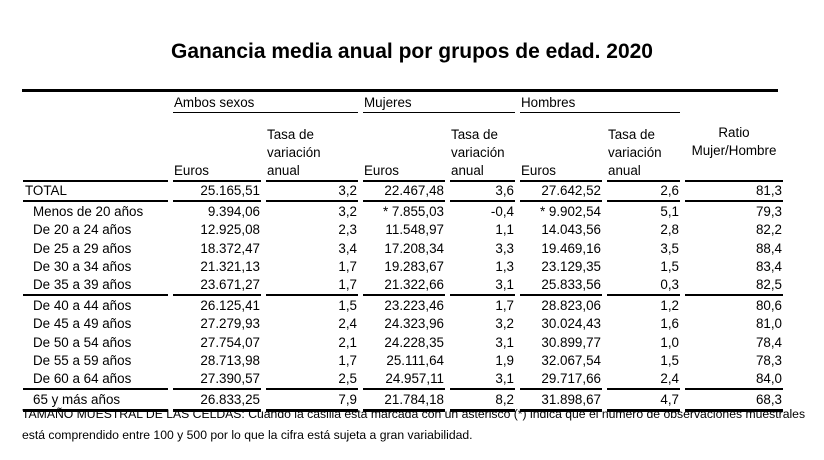 This screenshot has width=824, height=460. What do you see at coordinates (217, 380) in the screenshot?
I see `cell-value: 27.390,57` at bounding box center [217, 380].